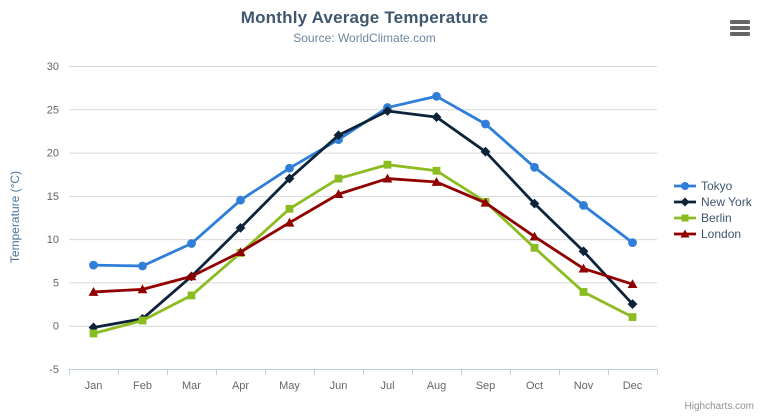  I want to click on x-axis-label: Apr, so click(240, 386).